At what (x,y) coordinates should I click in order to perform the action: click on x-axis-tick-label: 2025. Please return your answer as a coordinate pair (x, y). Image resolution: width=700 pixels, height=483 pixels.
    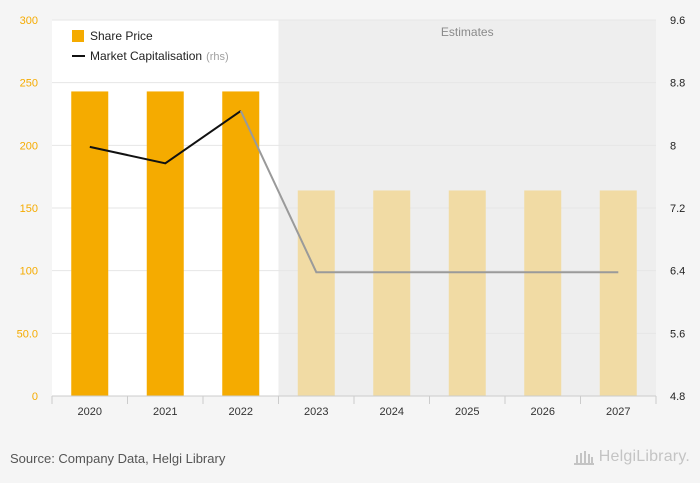
    Looking at the image, I should click on (467, 412).